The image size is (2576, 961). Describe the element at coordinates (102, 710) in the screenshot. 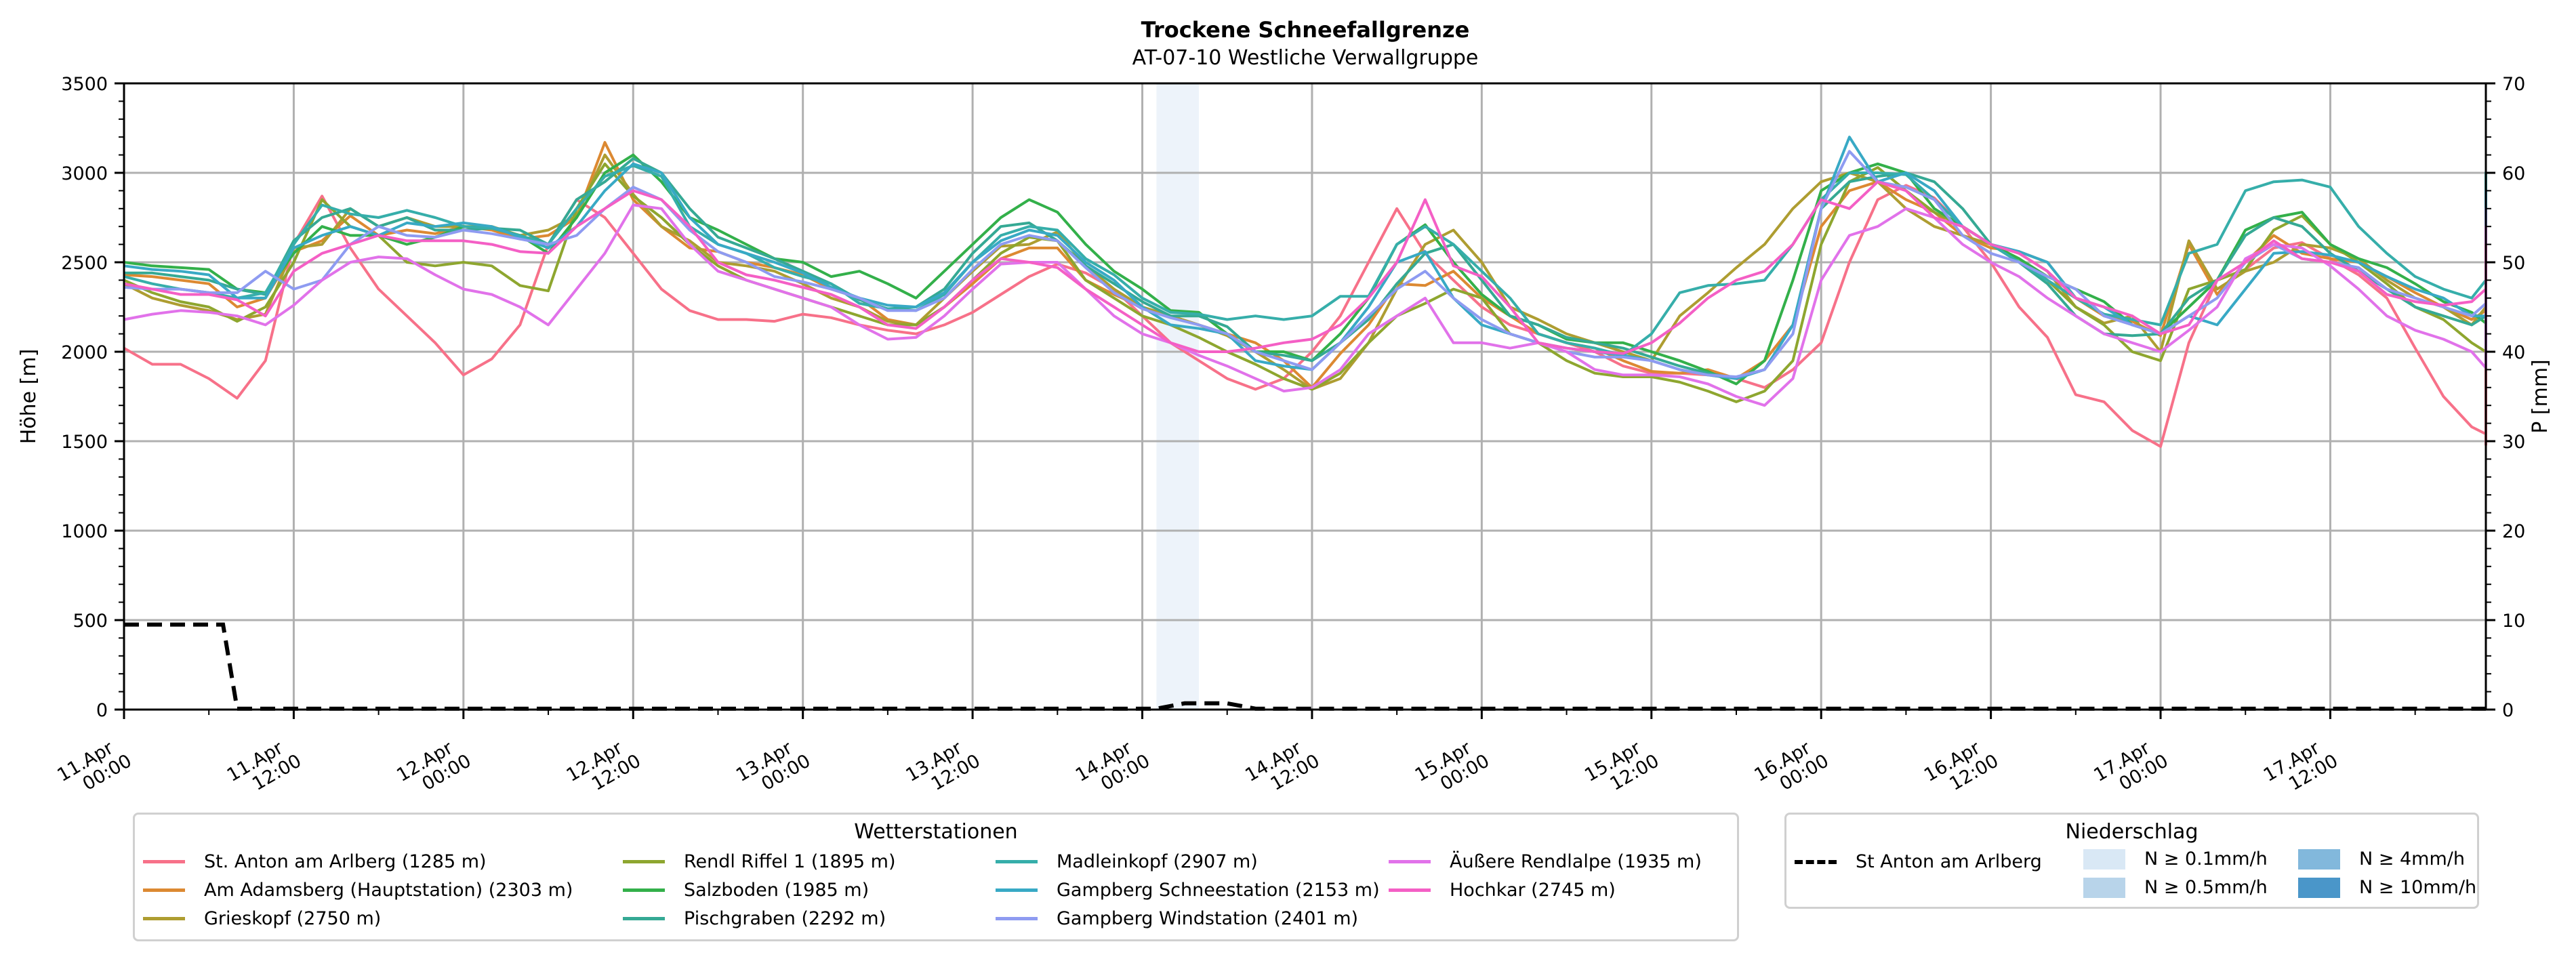

I see `y-tick-label-left: 0` at that location.